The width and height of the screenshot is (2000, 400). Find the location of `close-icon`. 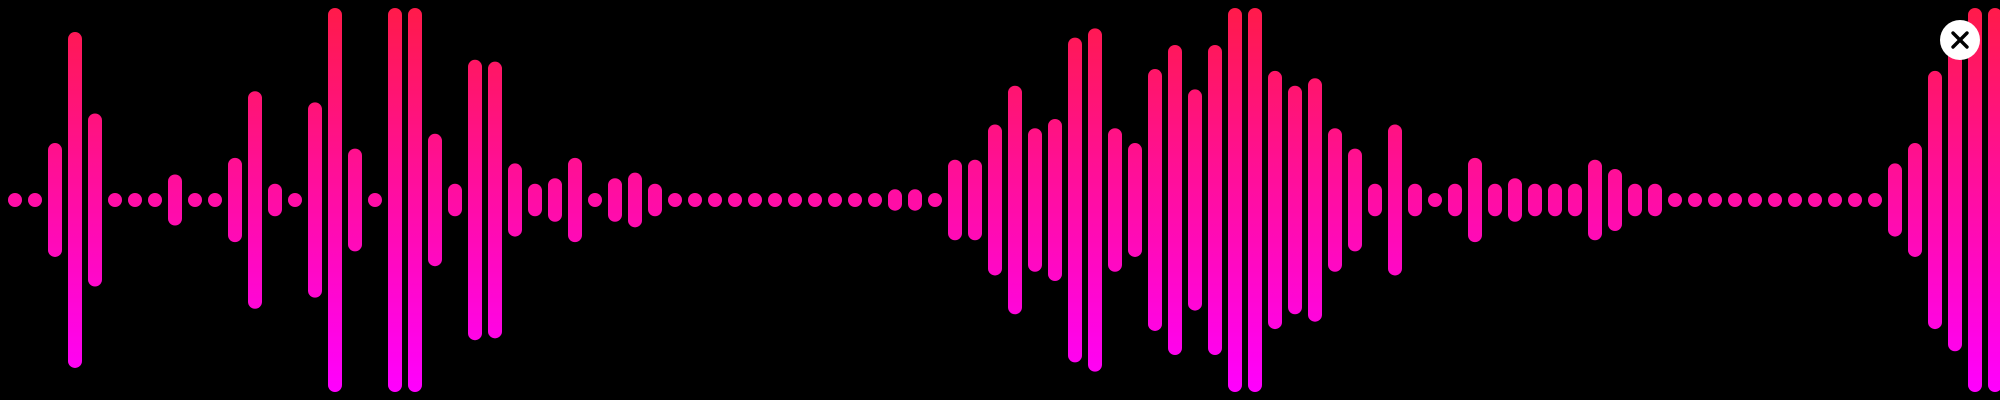

close-icon is located at coordinates (1960, 40).